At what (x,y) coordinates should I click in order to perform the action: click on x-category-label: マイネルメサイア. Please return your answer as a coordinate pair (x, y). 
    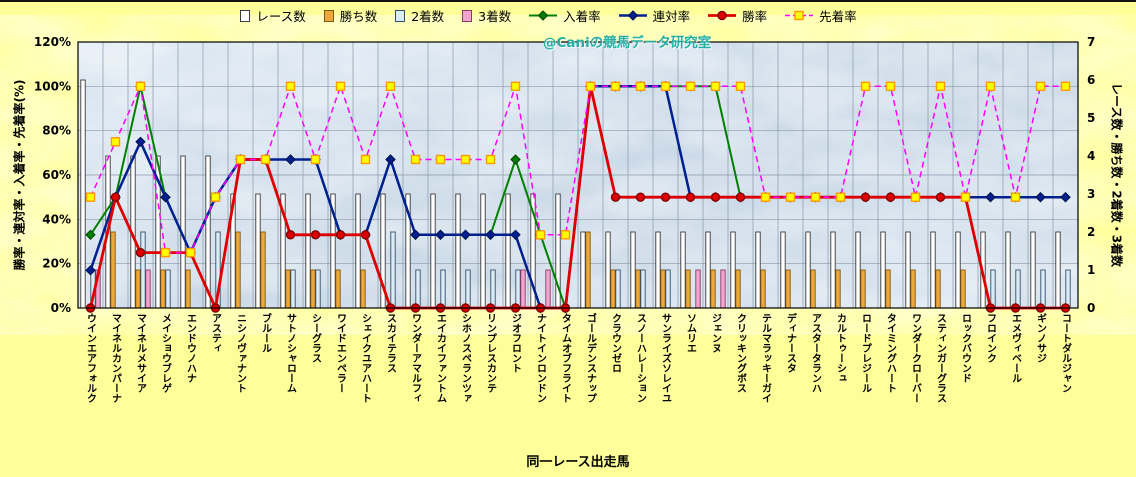
    Looking at the image, I should click on (140, 353).